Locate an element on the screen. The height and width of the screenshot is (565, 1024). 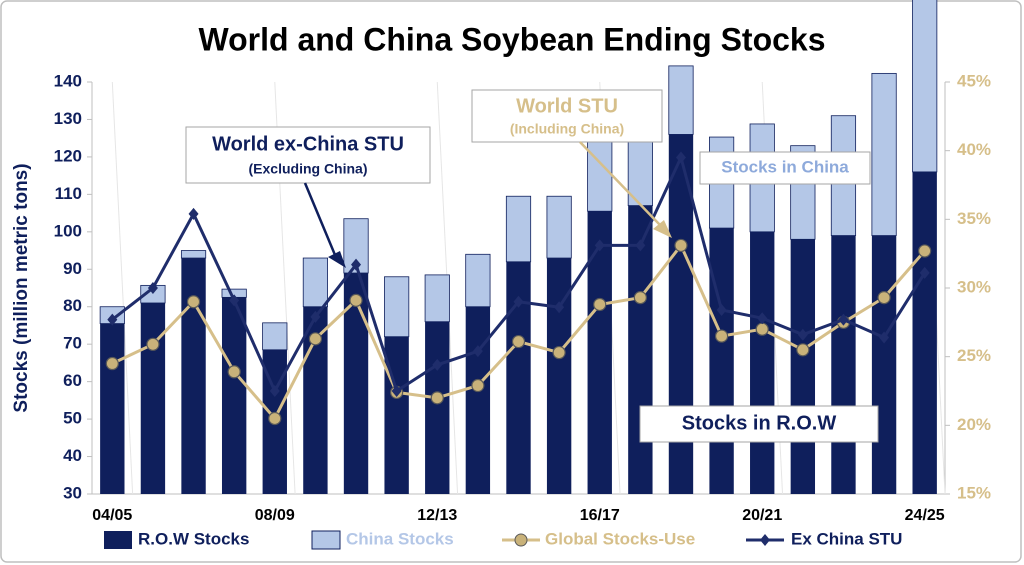
legend-label: Ex China STU is located at coordinates (846, 538).